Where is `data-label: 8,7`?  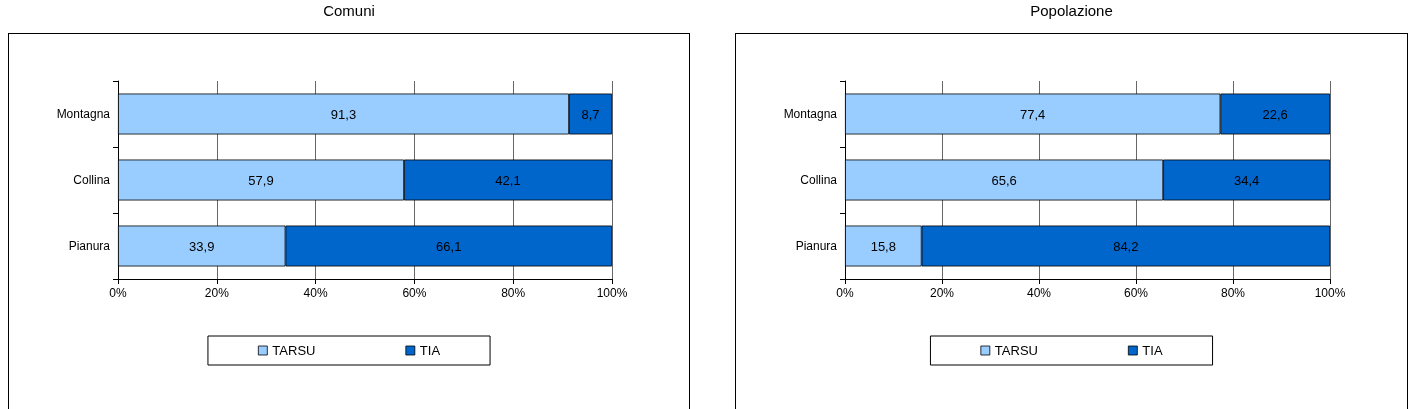 data-label: 8,7 is located at coordinates (590, 114).